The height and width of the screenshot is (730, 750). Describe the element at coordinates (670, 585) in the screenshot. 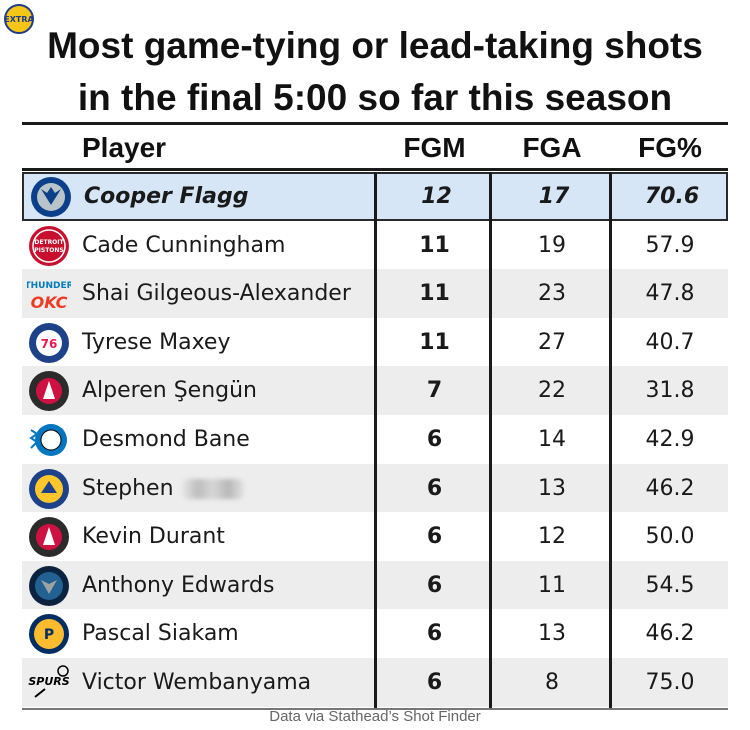

I see `fg-percent-value: 54.5` at that location.